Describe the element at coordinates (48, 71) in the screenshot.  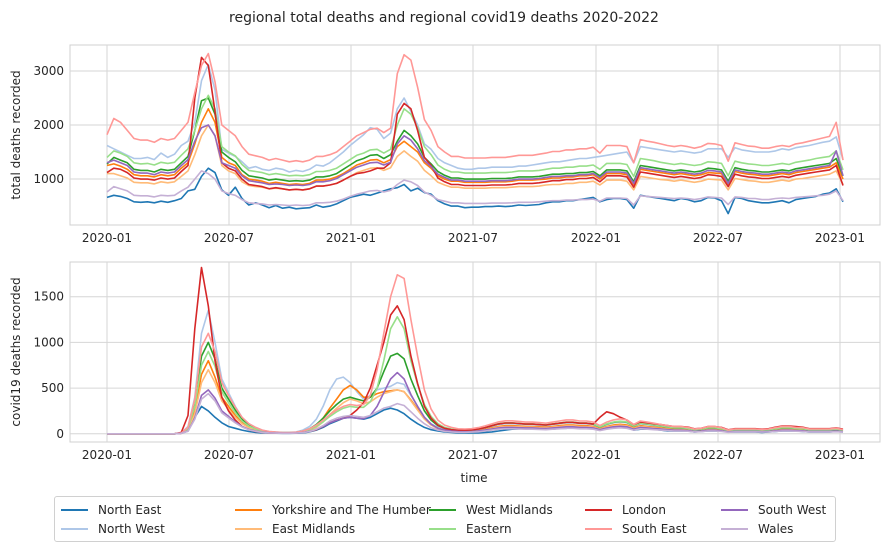
I see `y-tick-label: 3000` at that location.